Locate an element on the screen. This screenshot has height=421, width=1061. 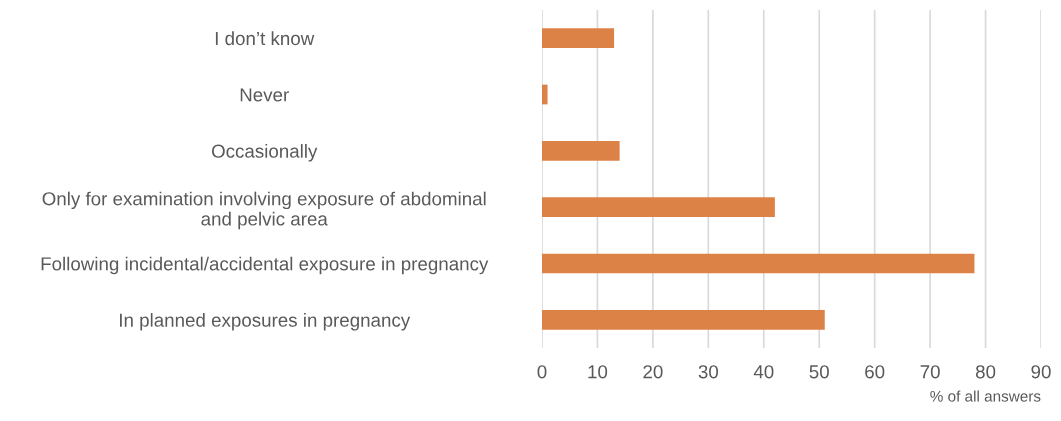
x-tick-label: 70 is located at coordinates (930, 372).